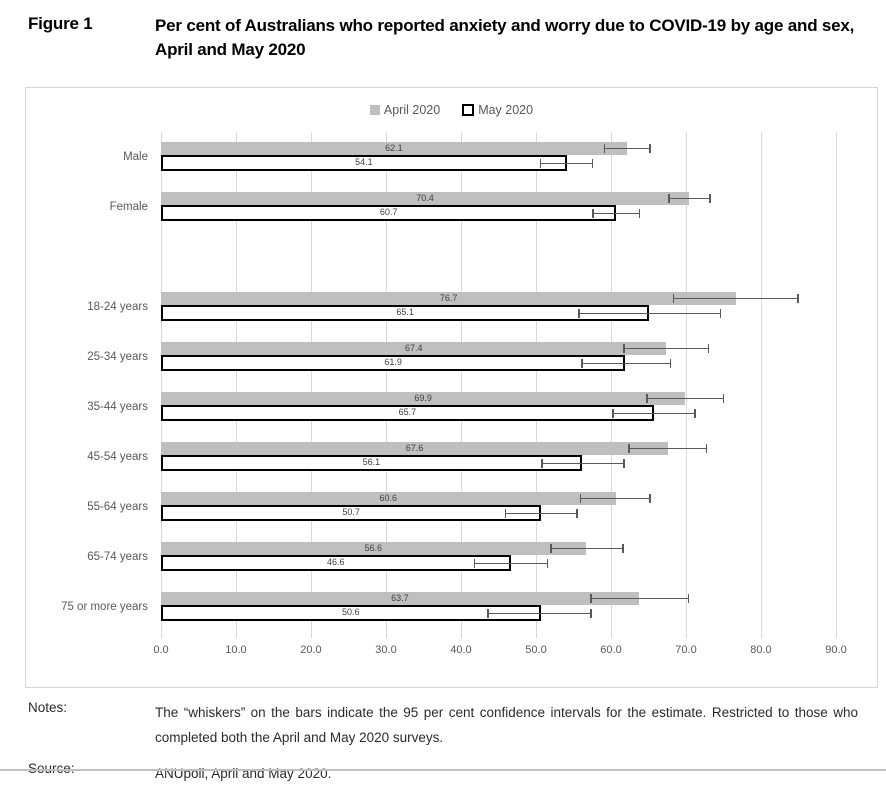  Describe the element at coordinates (836, 650) in the screenshot. I see `x-axis-tick-label: 90.0` at that location.